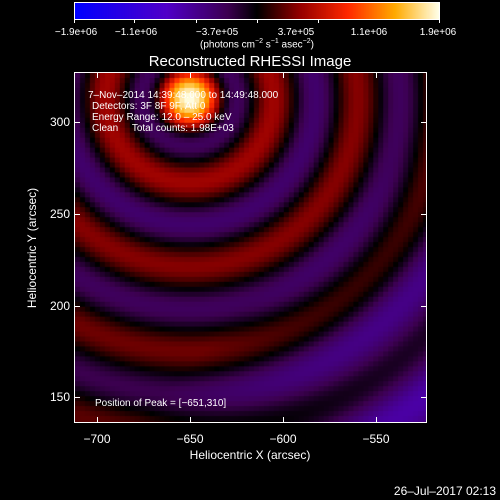 The width and height of the screenshot is (500, 500). Describe the element at coordinates (257, 44) in the screenshot. I see `colorbar-units: (photons cm−2 s−1 asec−2)` at that location.